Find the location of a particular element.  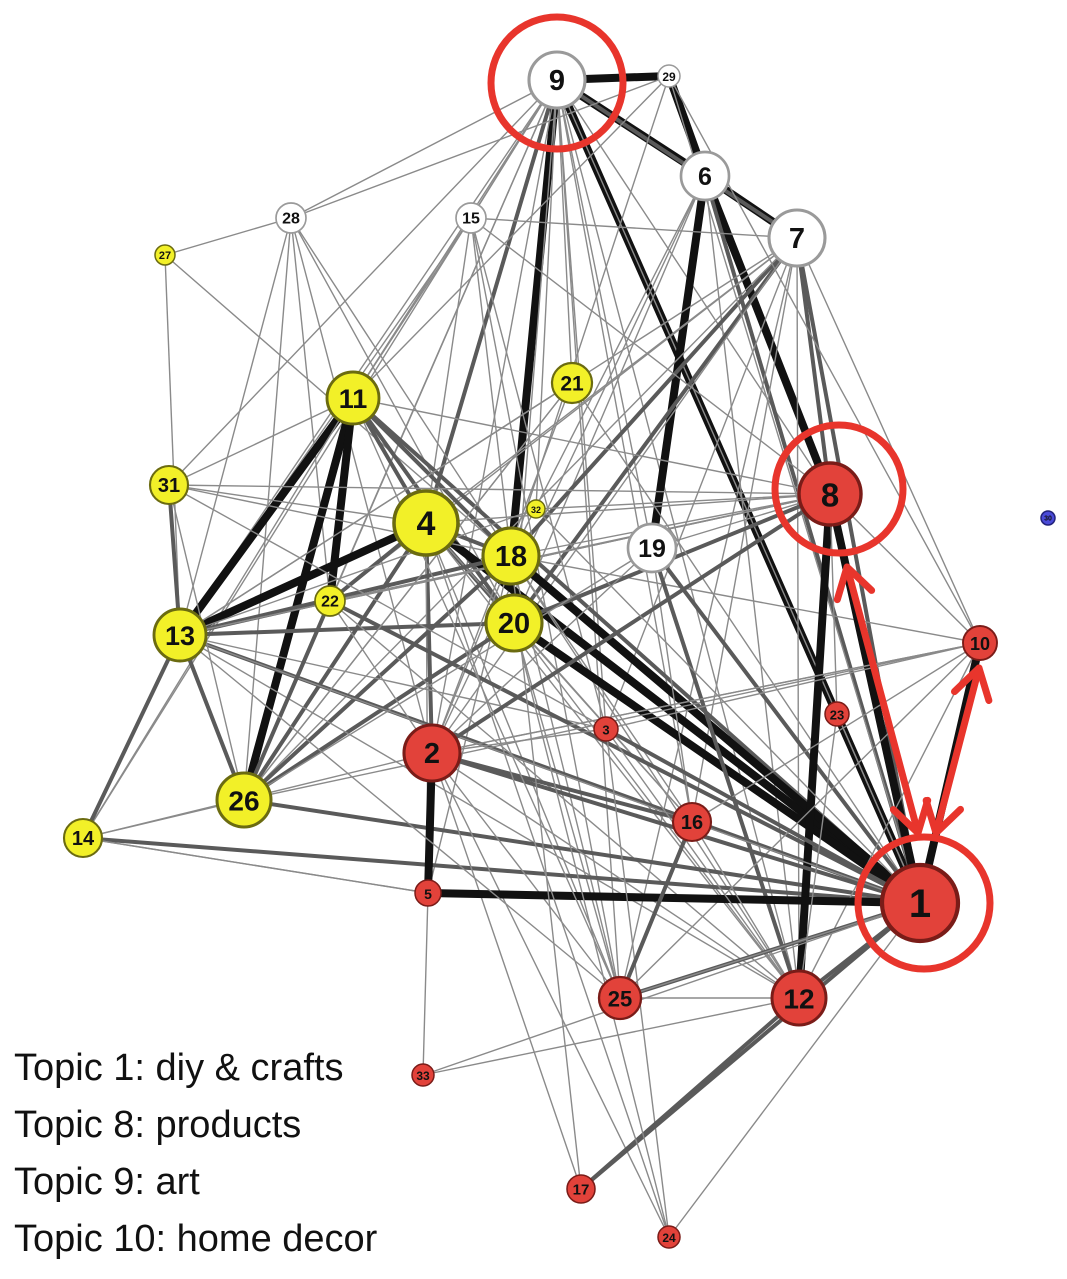

node-17: 17 is located at coordinates (581, 1189).